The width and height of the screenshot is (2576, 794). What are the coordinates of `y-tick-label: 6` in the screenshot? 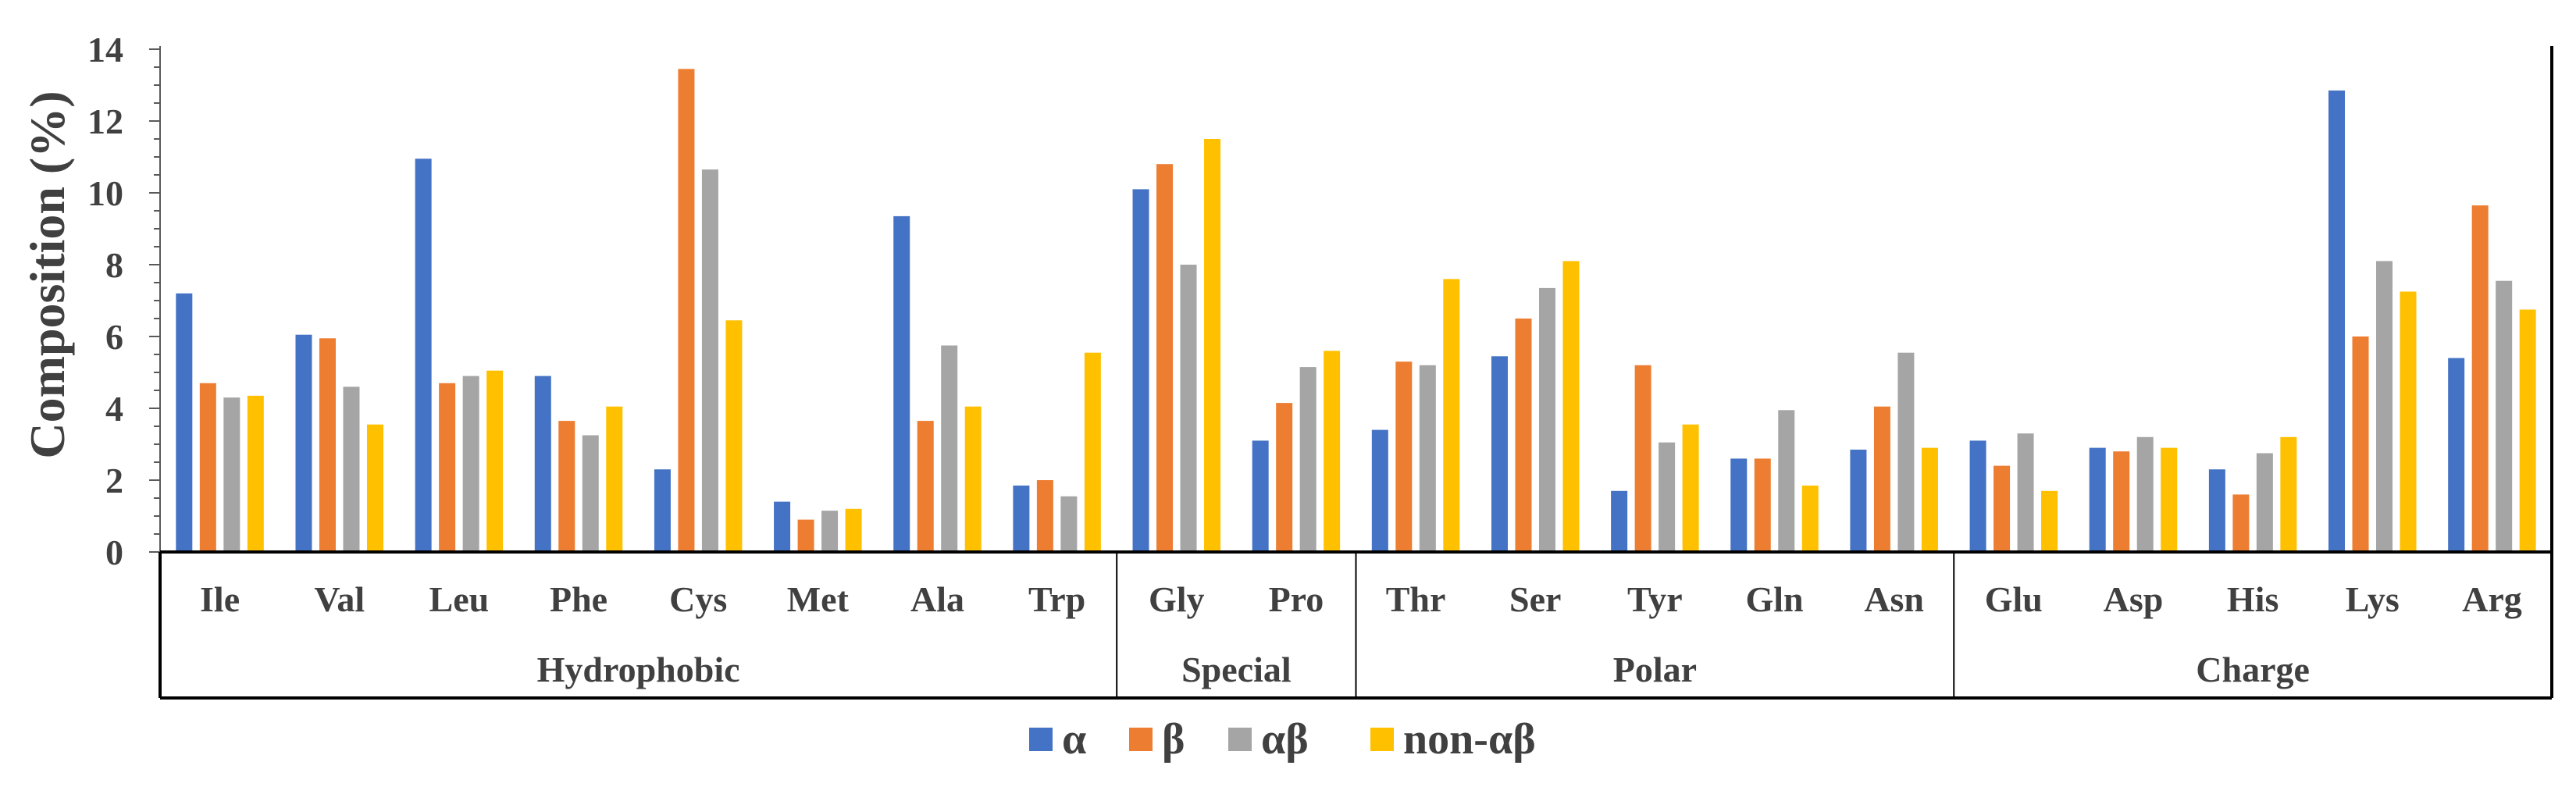 It's located at (114, 337).